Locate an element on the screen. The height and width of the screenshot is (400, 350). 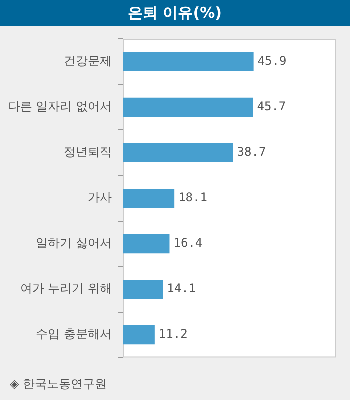
y-tick-label: 가사 is located at coordinates (100, 197).